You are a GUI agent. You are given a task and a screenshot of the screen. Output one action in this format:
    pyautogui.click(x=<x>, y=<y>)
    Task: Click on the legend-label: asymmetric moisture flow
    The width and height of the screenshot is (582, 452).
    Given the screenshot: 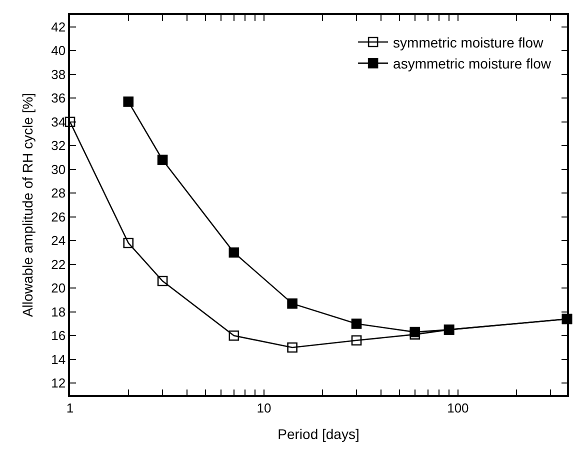 What is the action you would take?
    pyautogui.click(x=472, y=64)
    